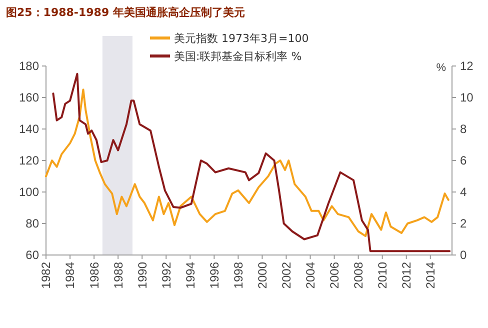 This screenshot has width=488, height=328. What do you see at coordinates (431, 275) in the screenshot?
I see `x-tick-label: 2014` at bounding box center [431, 275].